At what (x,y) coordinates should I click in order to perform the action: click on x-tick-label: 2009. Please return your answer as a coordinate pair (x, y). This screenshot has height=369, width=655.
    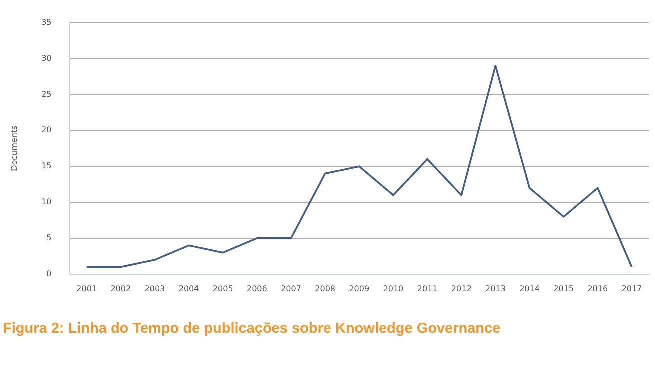
    Looking at the image, I should click on (359, 289).